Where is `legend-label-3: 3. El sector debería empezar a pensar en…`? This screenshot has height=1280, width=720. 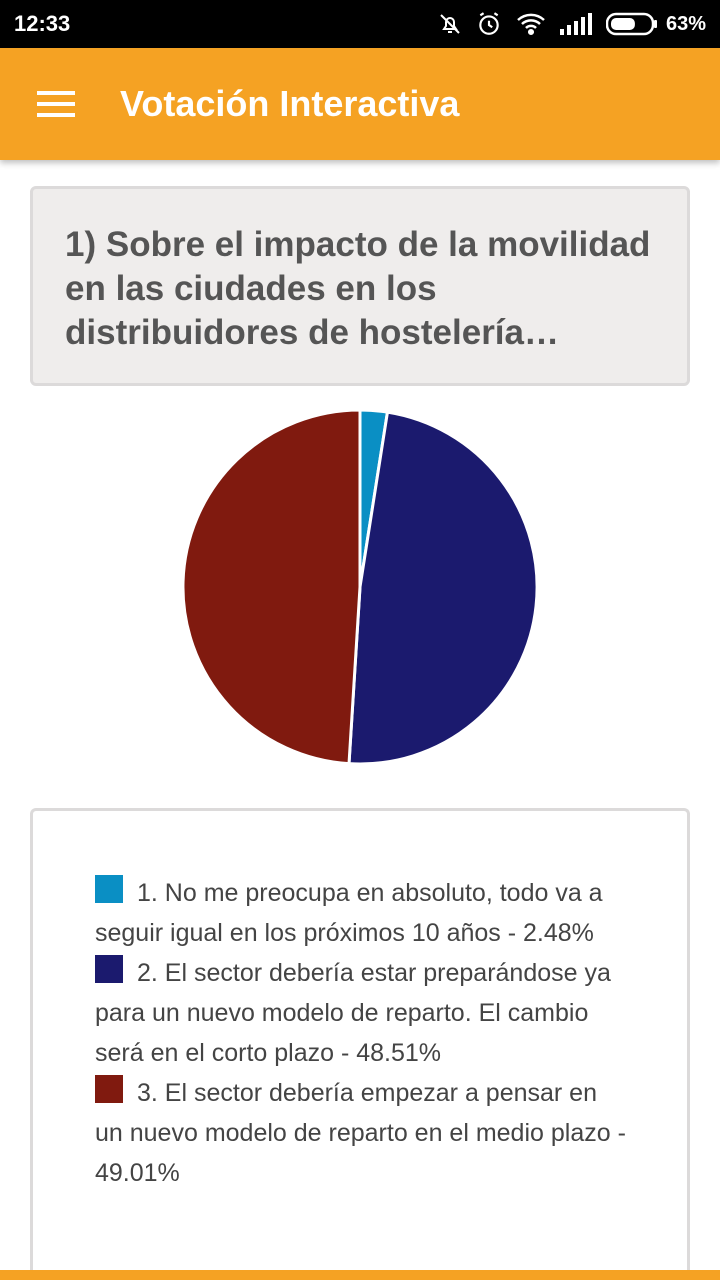
legend-label-3: 3. El sector debería empezar a pensar en… is located at coordinates (360, 1133).